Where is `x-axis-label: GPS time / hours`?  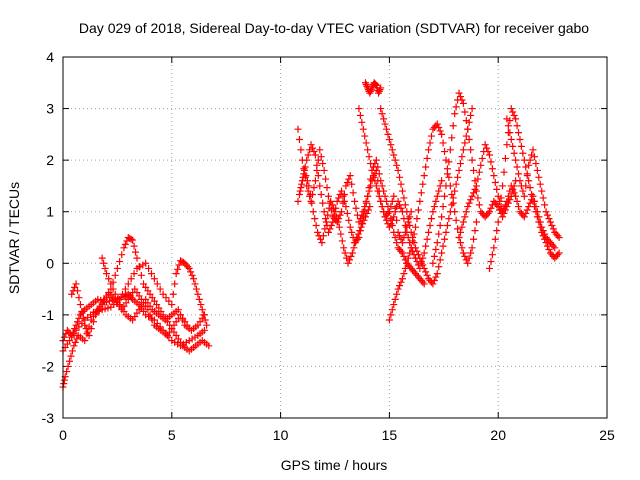
x-axis-label: GPS time / hours is located at coordinates (334, 465).